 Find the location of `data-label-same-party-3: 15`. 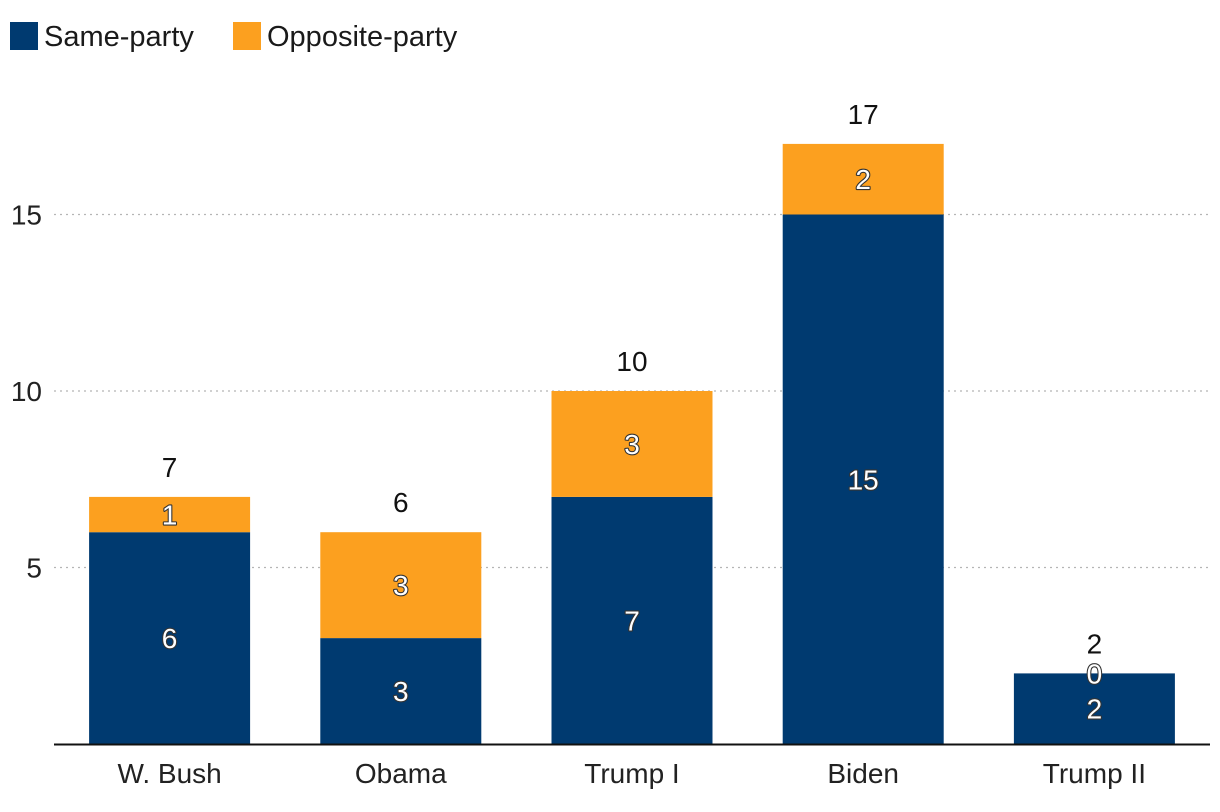

data-label-same-party-3: 15 is located at coordinates (863, 479).